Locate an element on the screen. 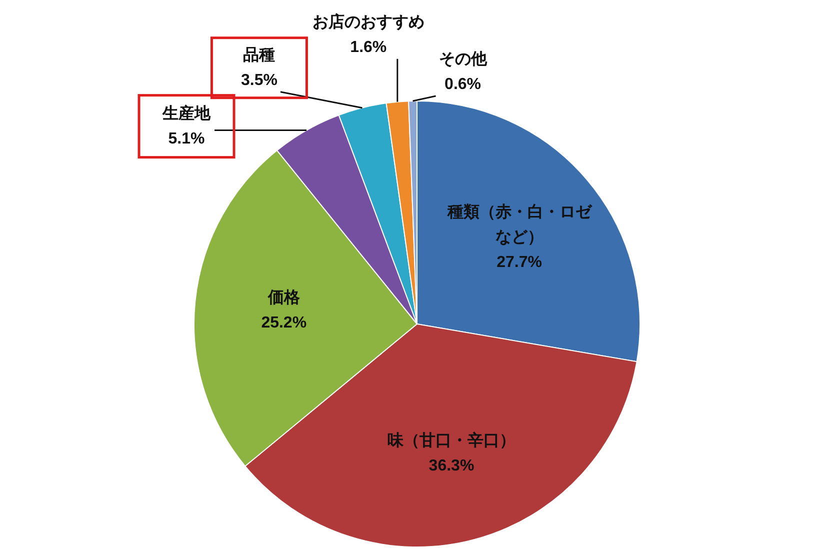  slice-label: 味（甘口・辛口） is located at coordinates (451, 440).